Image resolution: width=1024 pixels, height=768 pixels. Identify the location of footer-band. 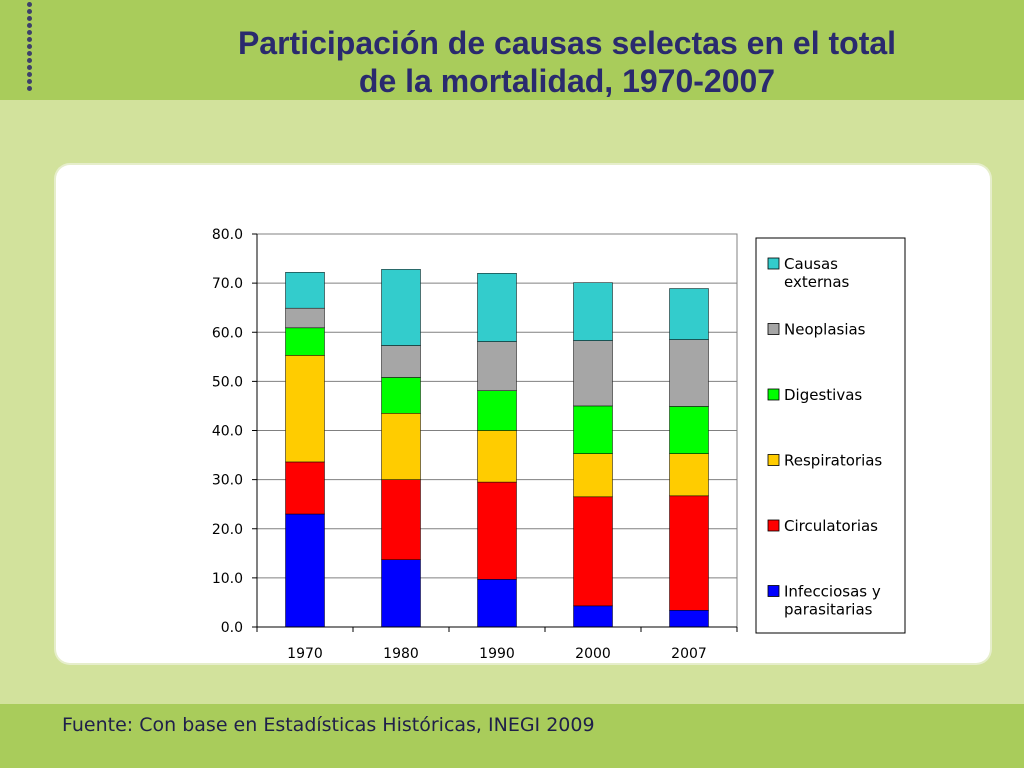
(512, 736).